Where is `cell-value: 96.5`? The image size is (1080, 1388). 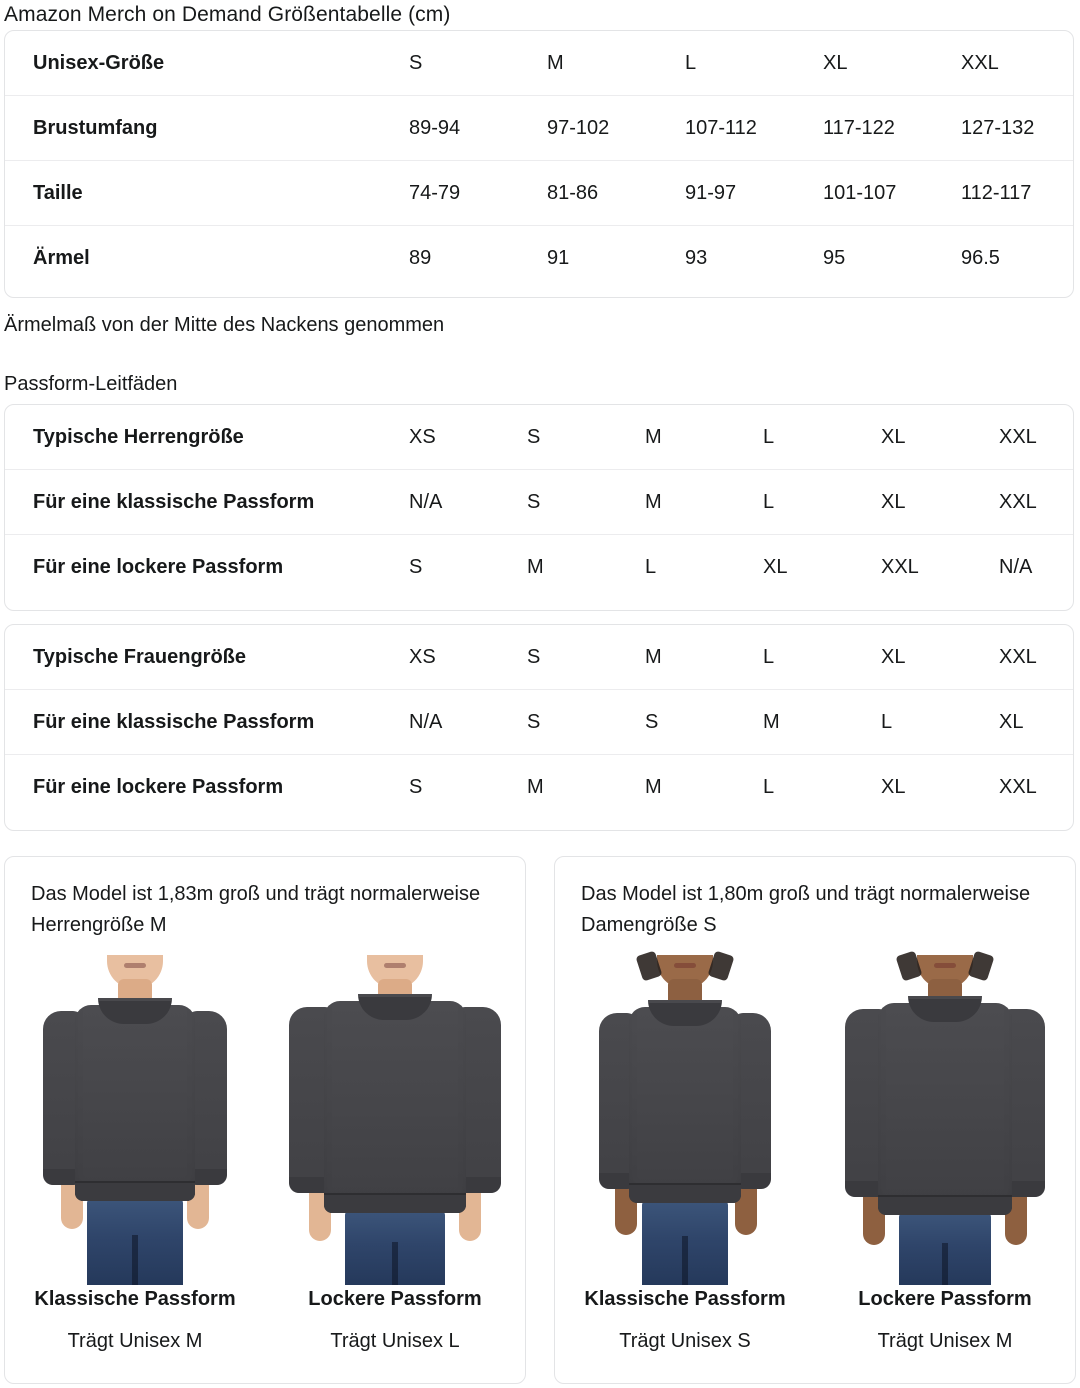
cell-value: 96.5 is located at coordinates (1017, 257).